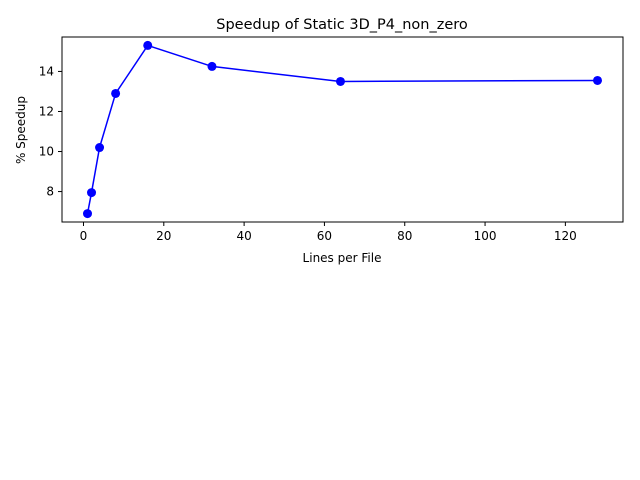 The height and width of the screenshot is (480, 640). I want to click on x-tick-label: 80, so click(404, 236).